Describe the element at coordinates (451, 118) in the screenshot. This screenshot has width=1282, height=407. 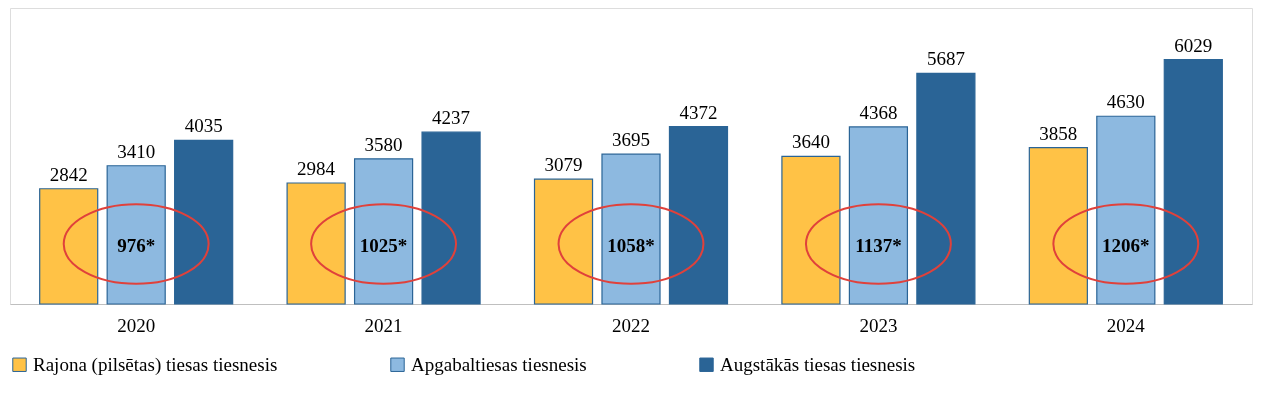
I see `data-label: 4237` at that location.